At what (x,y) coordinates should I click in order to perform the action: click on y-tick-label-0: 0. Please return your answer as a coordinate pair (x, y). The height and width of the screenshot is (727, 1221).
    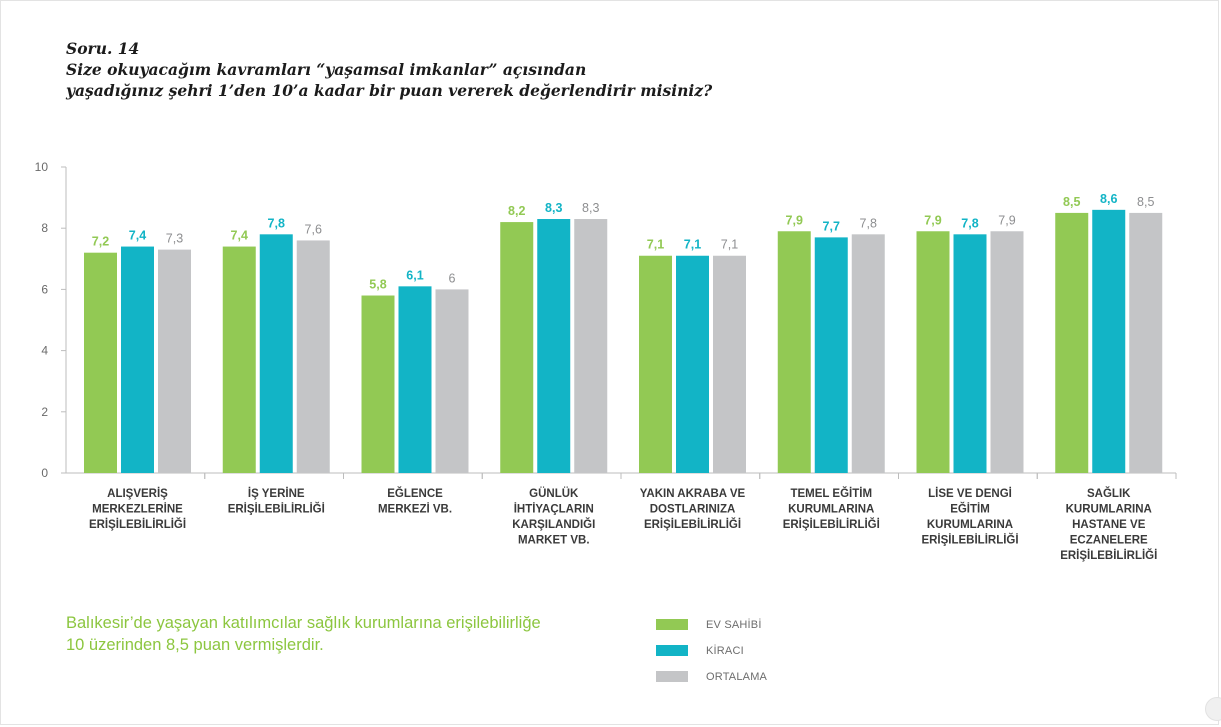
    Looking at the image, I should click on (44, 473).